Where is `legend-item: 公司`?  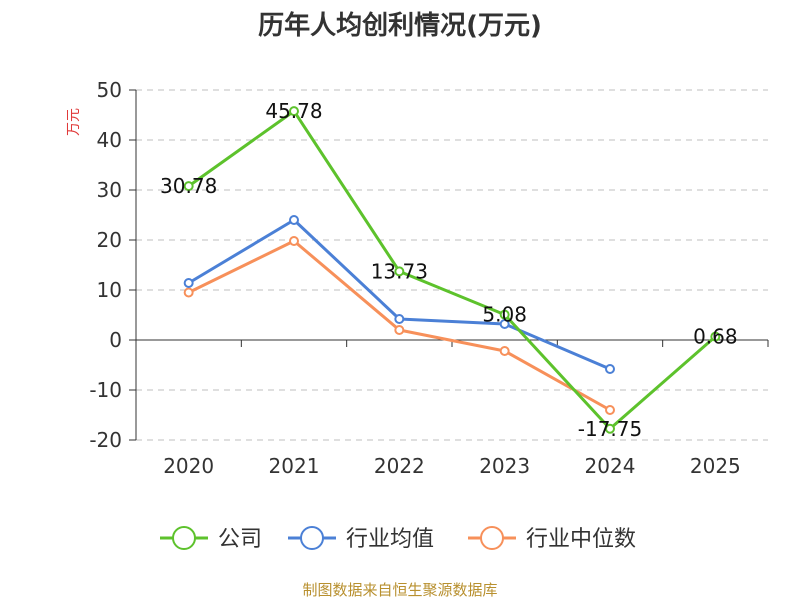 legend-item: 公司 is located at coordinates (211, 539).